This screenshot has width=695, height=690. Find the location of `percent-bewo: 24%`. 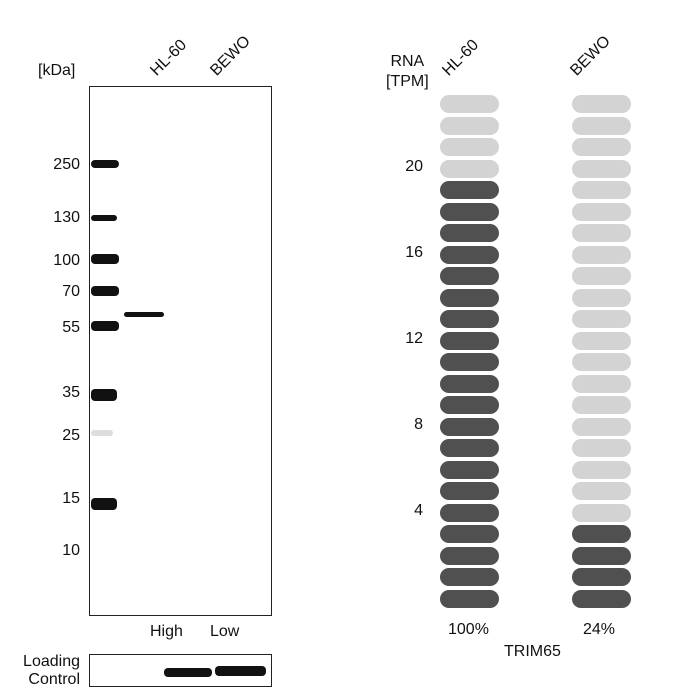

percent-bewo: 24% is located at coordinates (599, 629).